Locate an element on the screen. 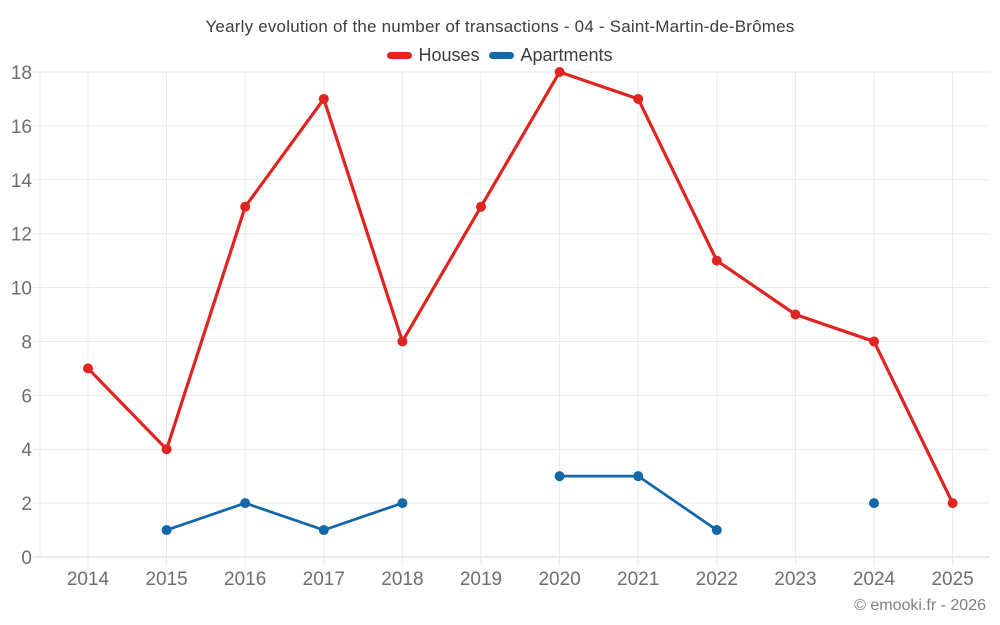 Image resolution: width=1000 pixels, height=625 pixels. chart-legend: Houses Apartments is located at coordinates (500, 55).